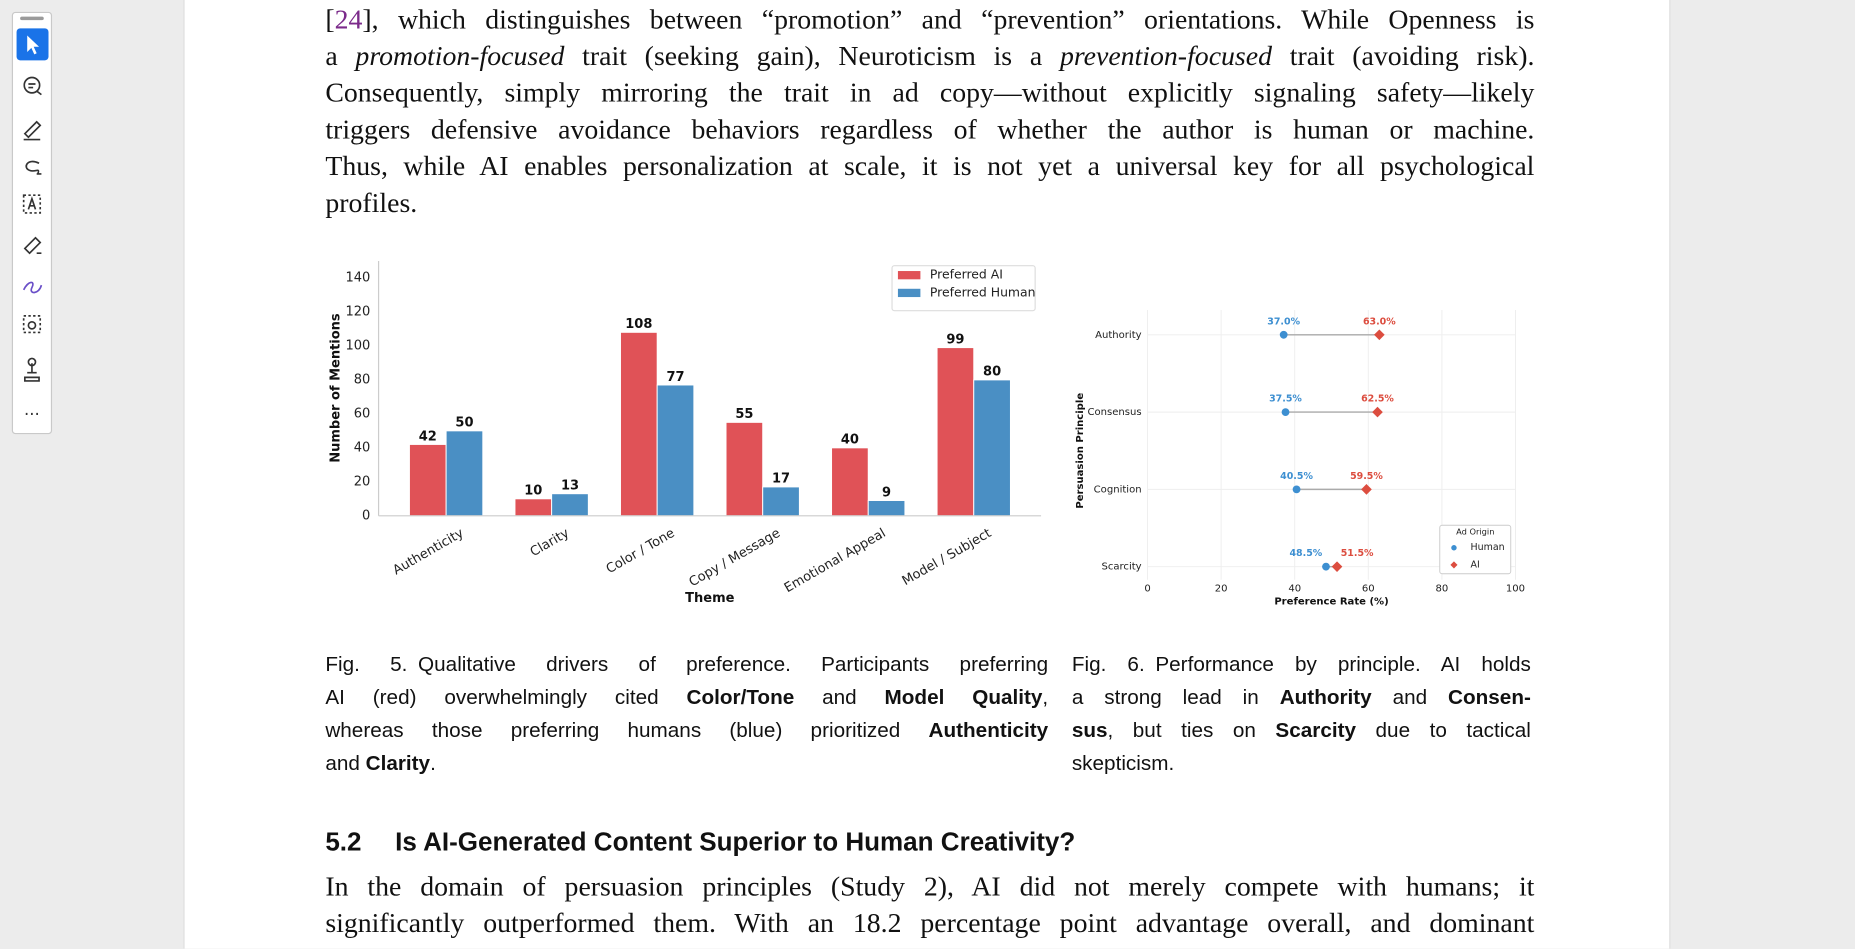 The width and height of the screenshot is (1855, 949). I want to click on toolbar: ···, so click(32, 223).